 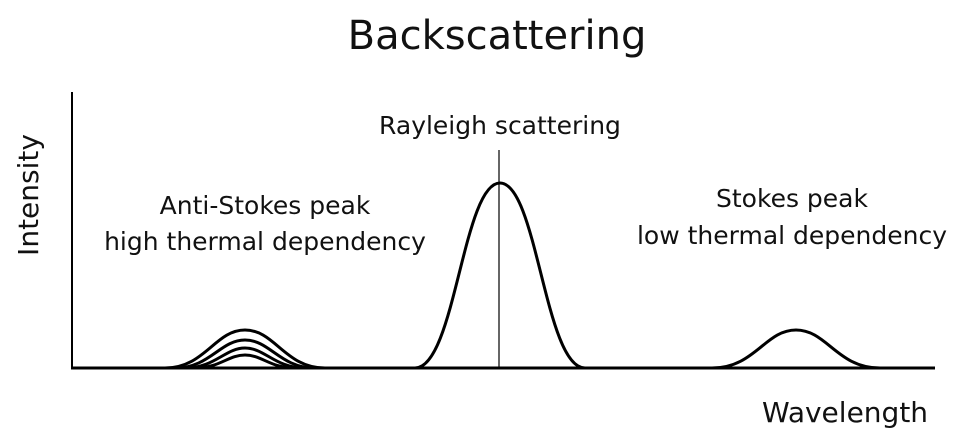 What do you see at coordinates (28, 195) in the screenshot?
I see `y-axis-label: Intensity` at bounding box center [28, 195].